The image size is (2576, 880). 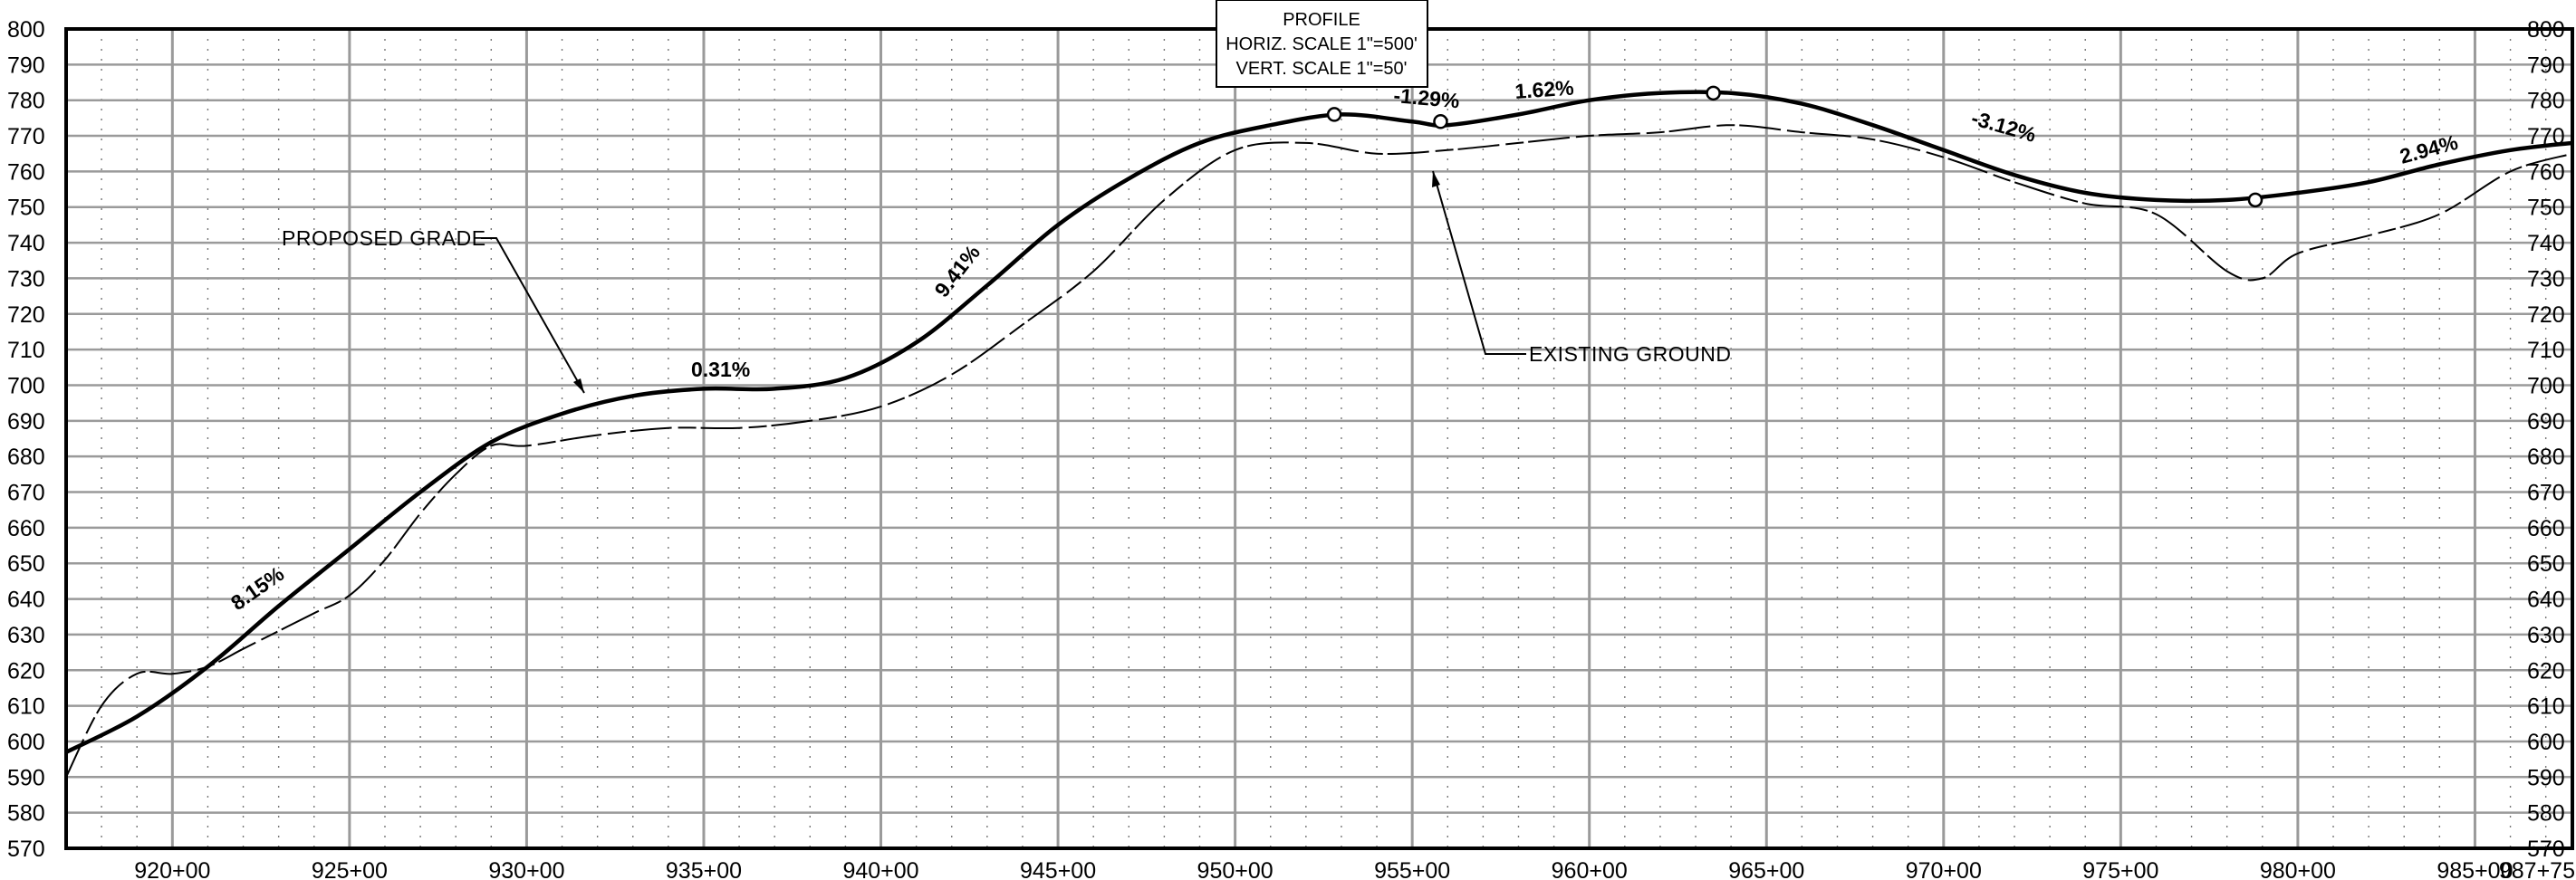 What do you see at coordinates (26, 493) in the screenshot?
I see `y-tick-label-left: 670` at bounding box center [26, 493].